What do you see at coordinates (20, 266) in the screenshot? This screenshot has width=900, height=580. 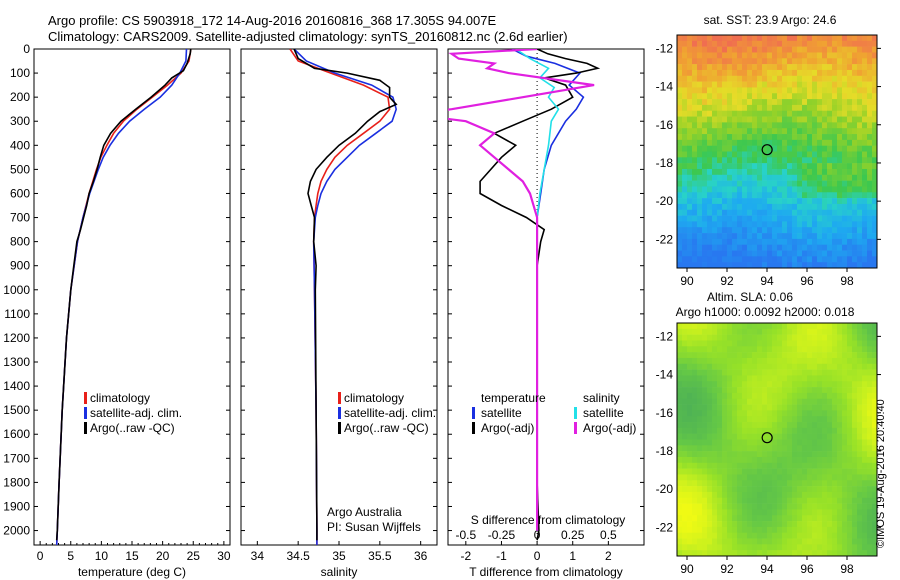 I see `depth-tick-label: 900` at bounding box center [20, 266].